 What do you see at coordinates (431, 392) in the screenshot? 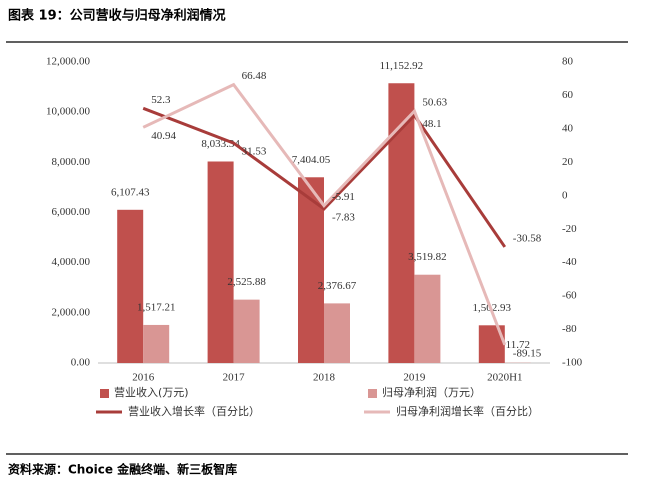
I see `legend-label: 归母净利润（万元）` at bounding box center [431, 392].